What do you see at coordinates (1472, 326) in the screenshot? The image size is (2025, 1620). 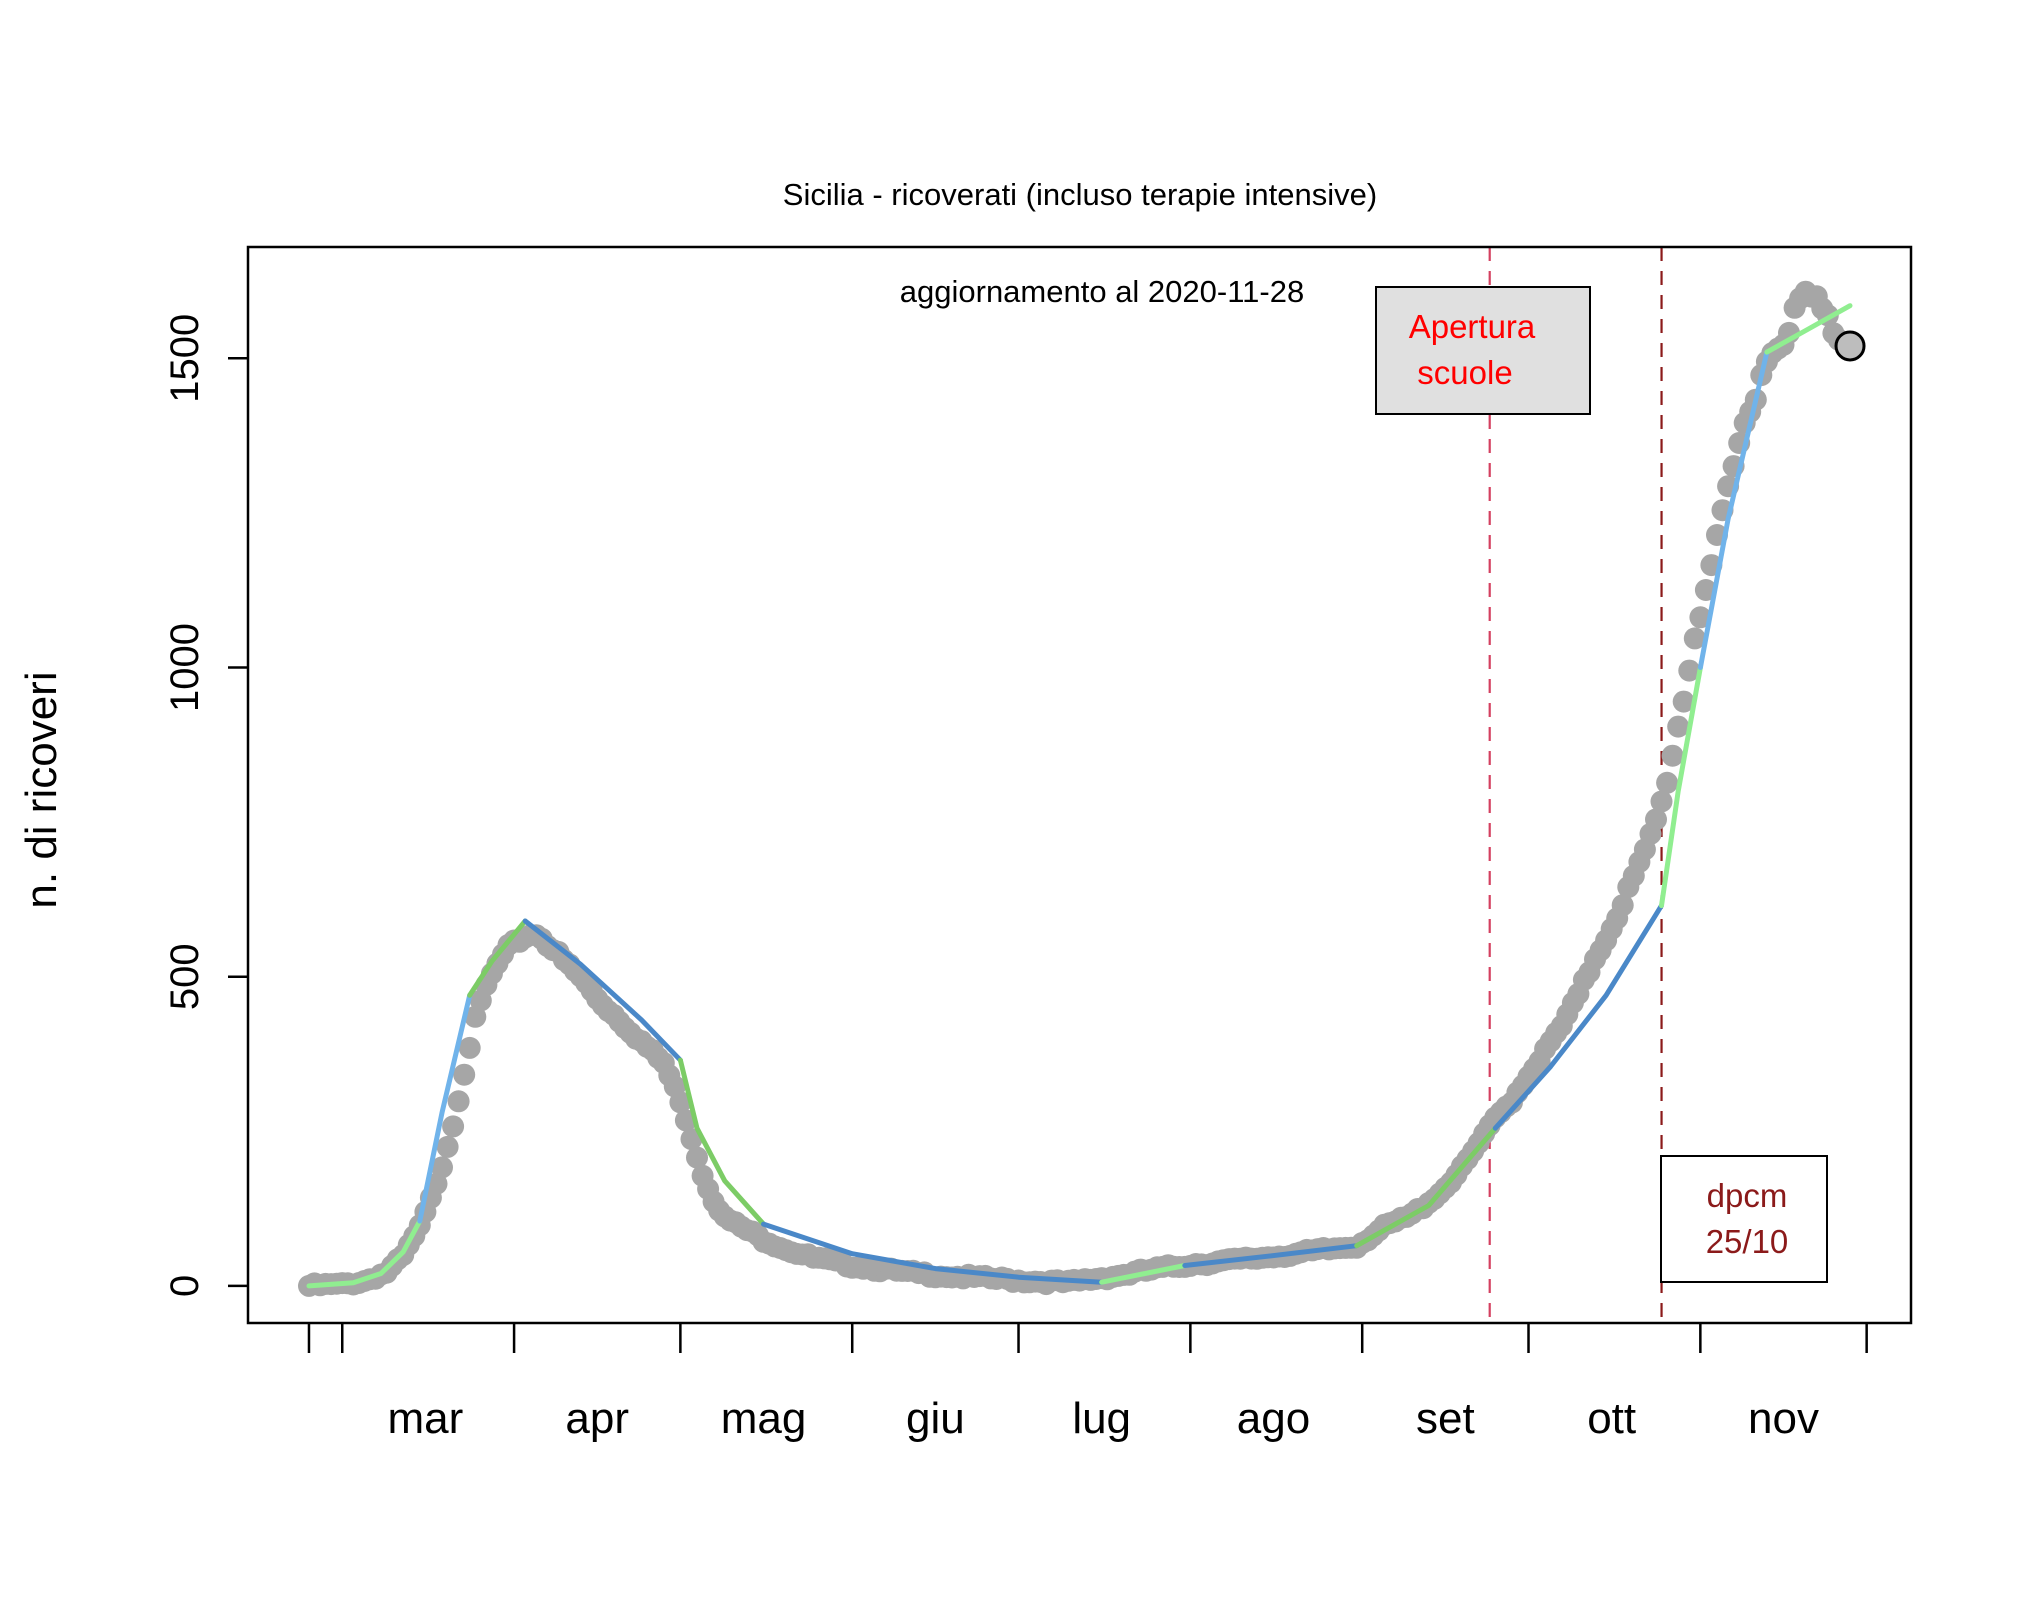 I see `school-opening-label-line1: Apertura` at bounding box center [1472, 326].